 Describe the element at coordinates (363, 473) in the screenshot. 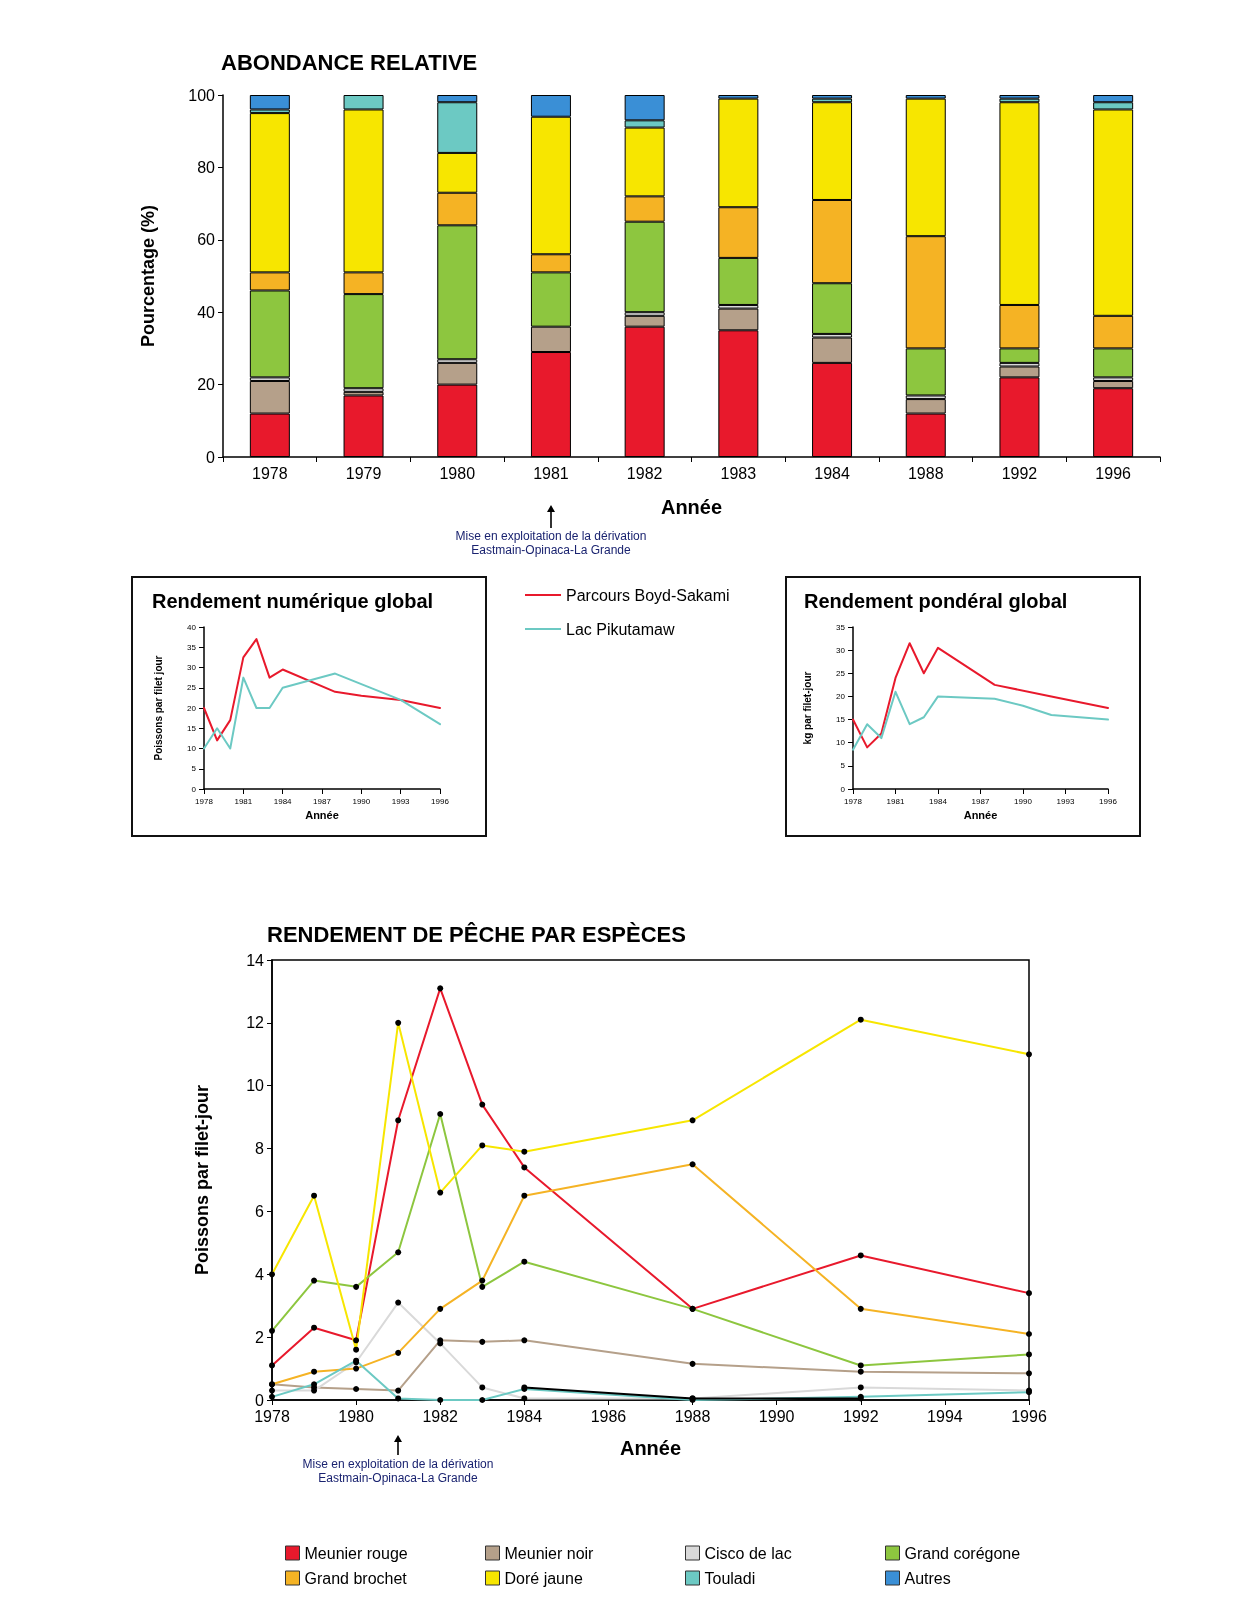

I see `x-tick-label: 1979` at that location.